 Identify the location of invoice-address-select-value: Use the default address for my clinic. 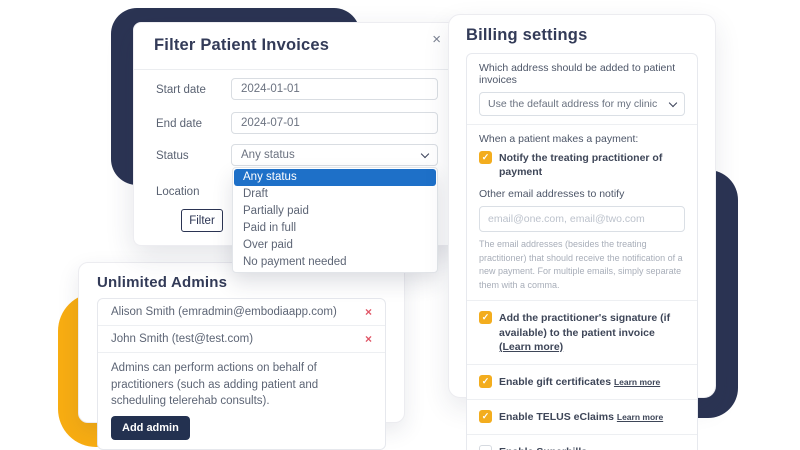
(573, 104).